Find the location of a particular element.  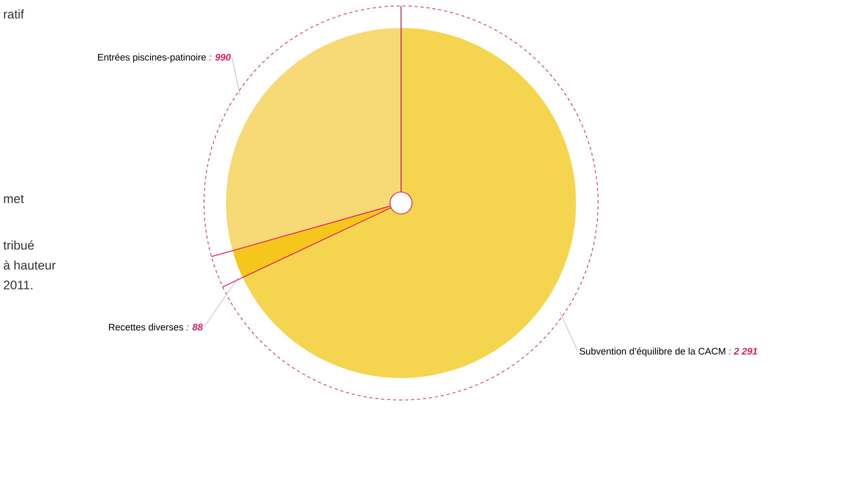

slice-label: Subvention d’équilibre de la CACM is located at coordinates (653, 352).